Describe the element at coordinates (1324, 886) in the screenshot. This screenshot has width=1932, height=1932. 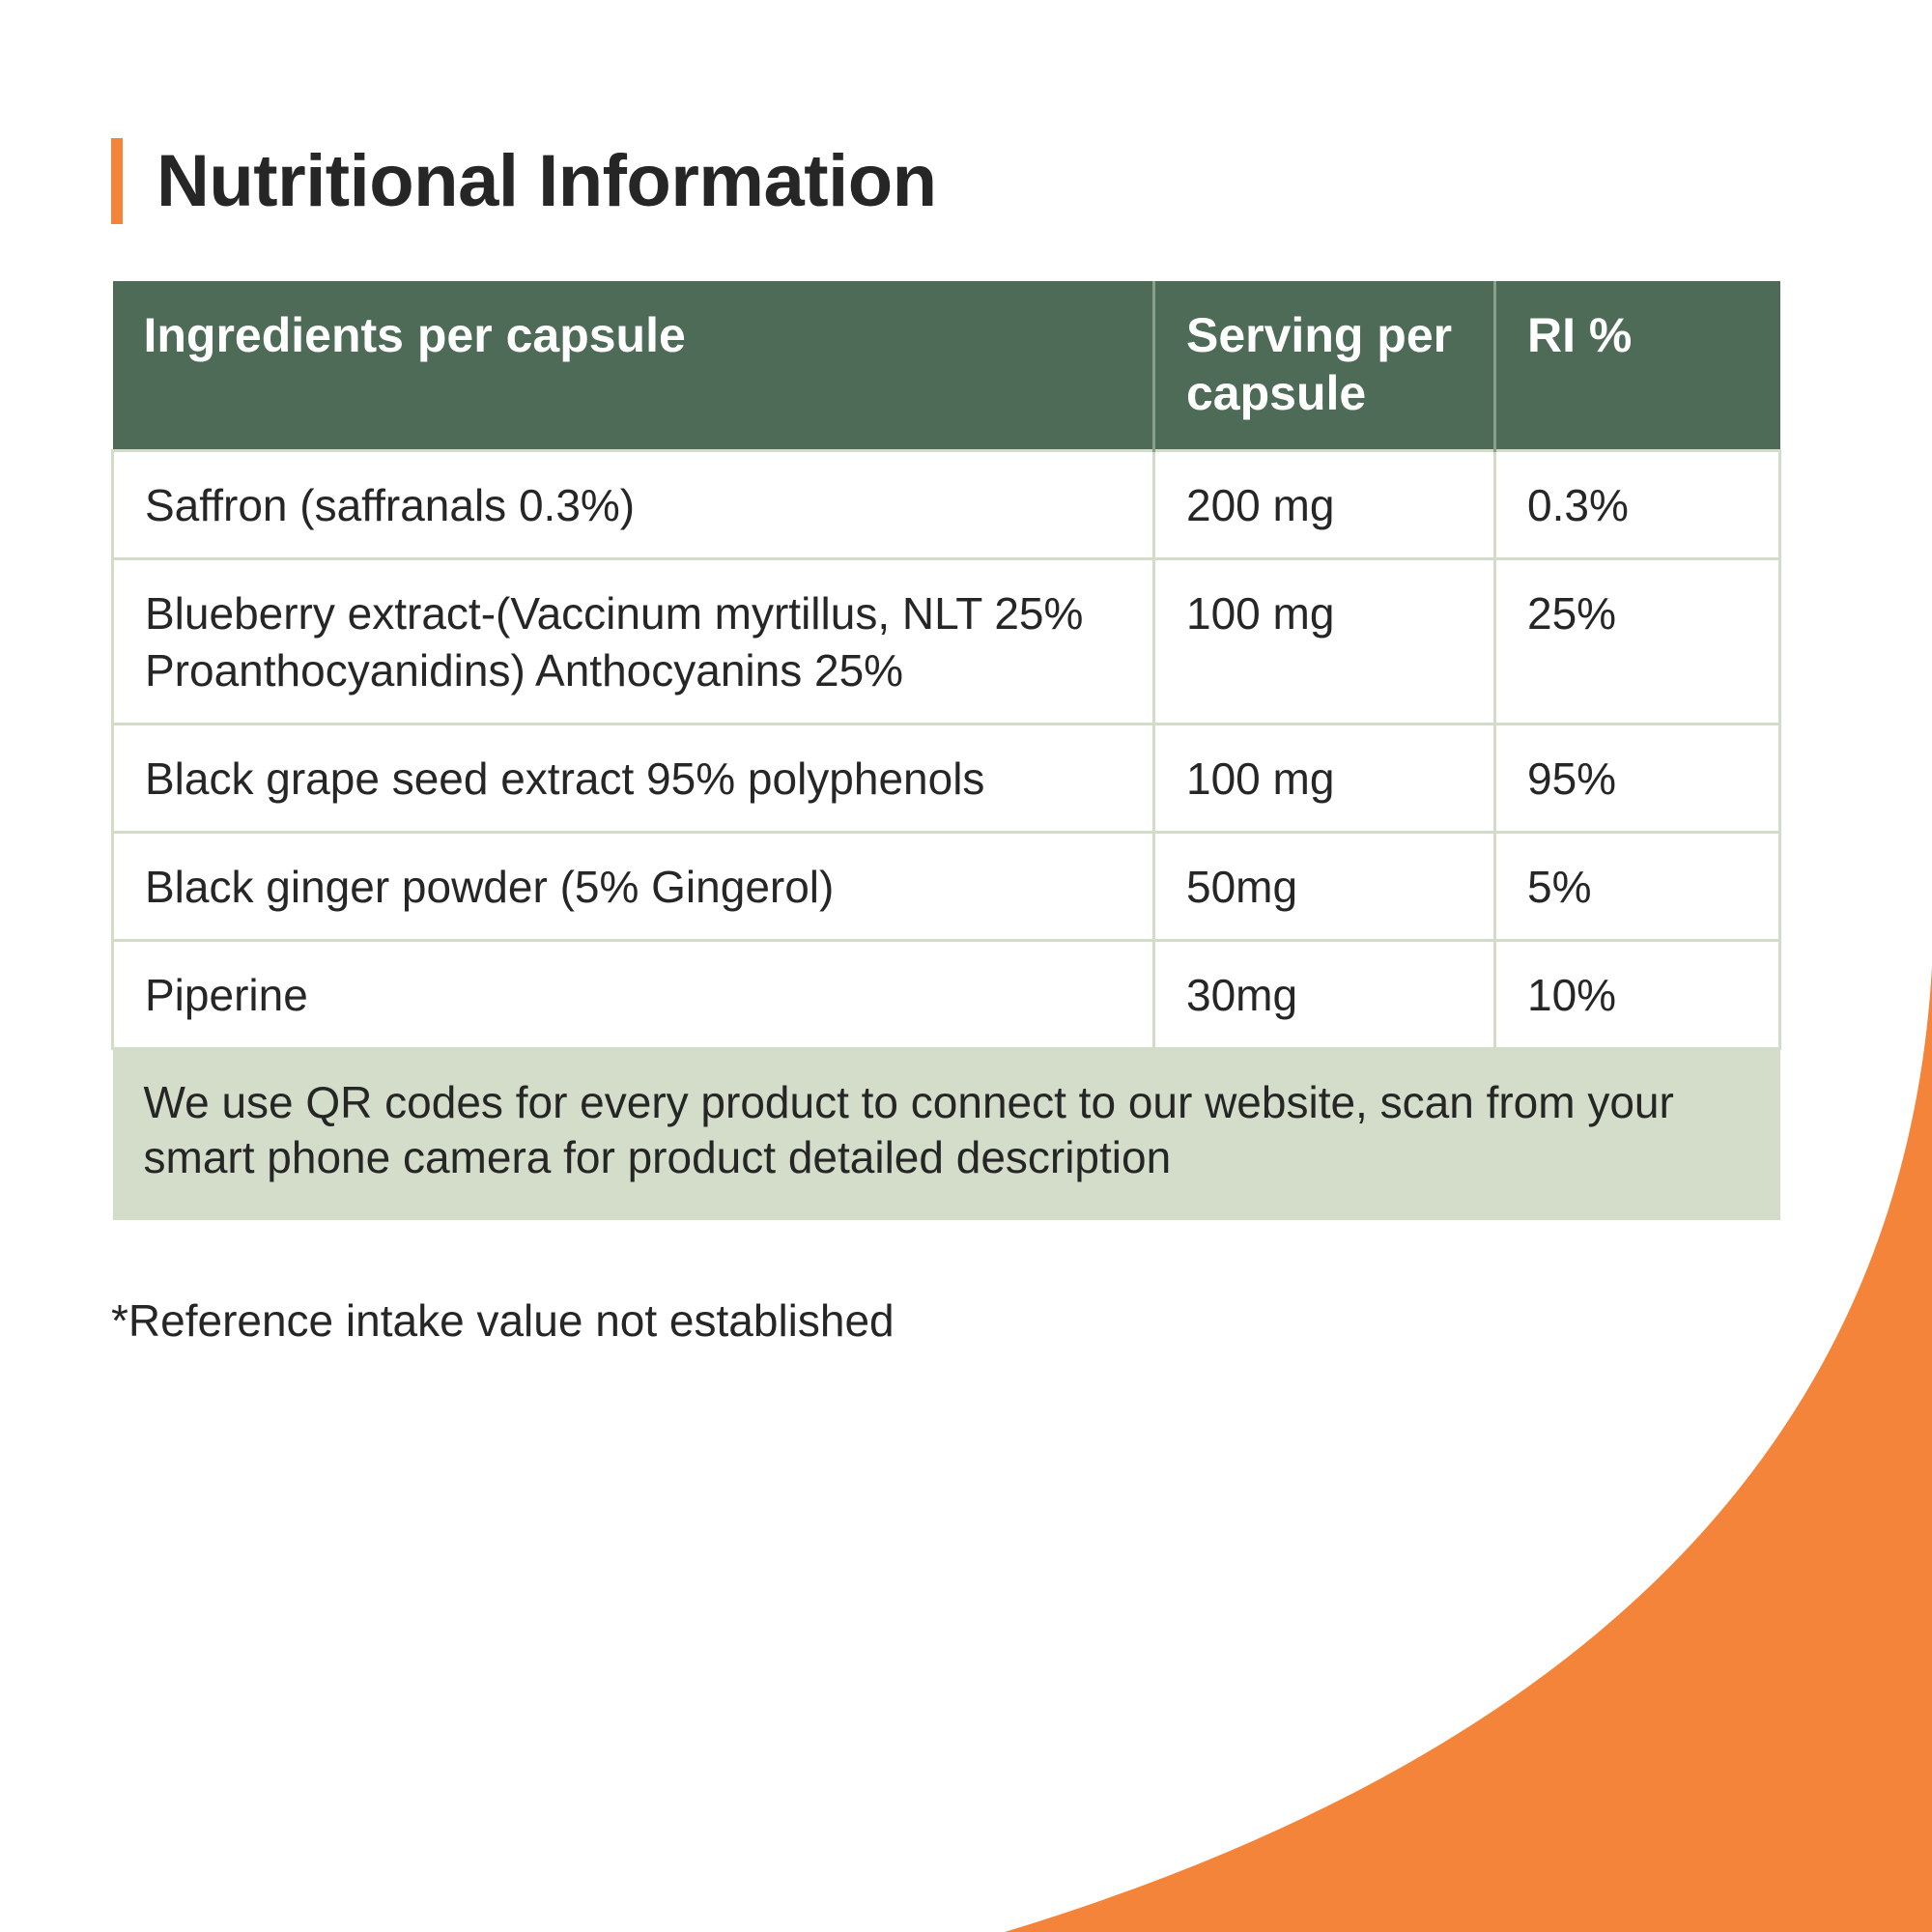
I see `serving-cell: 50mg` at that location.